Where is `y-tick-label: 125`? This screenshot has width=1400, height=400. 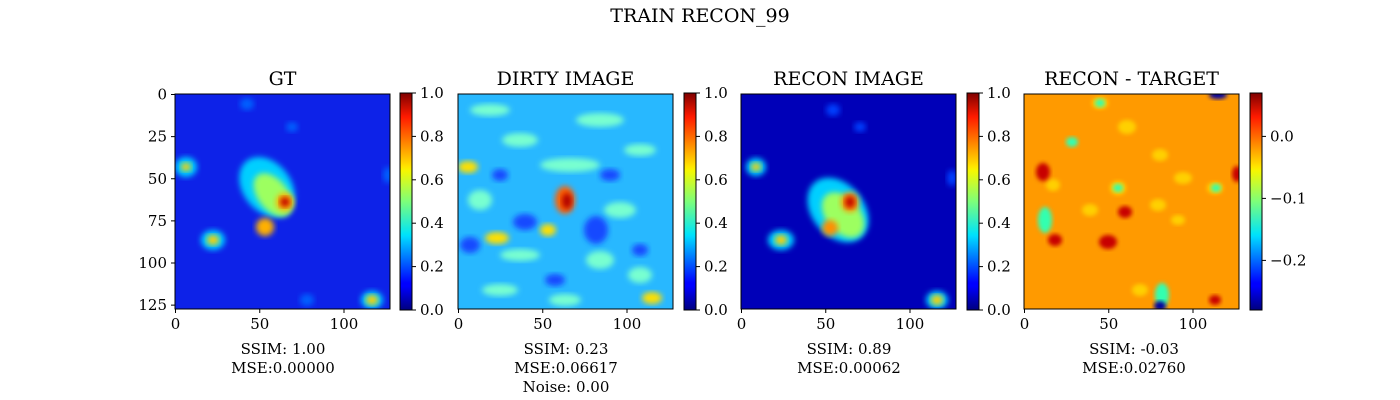
y-tick-label: 125 is located at coordinates (152, 305).